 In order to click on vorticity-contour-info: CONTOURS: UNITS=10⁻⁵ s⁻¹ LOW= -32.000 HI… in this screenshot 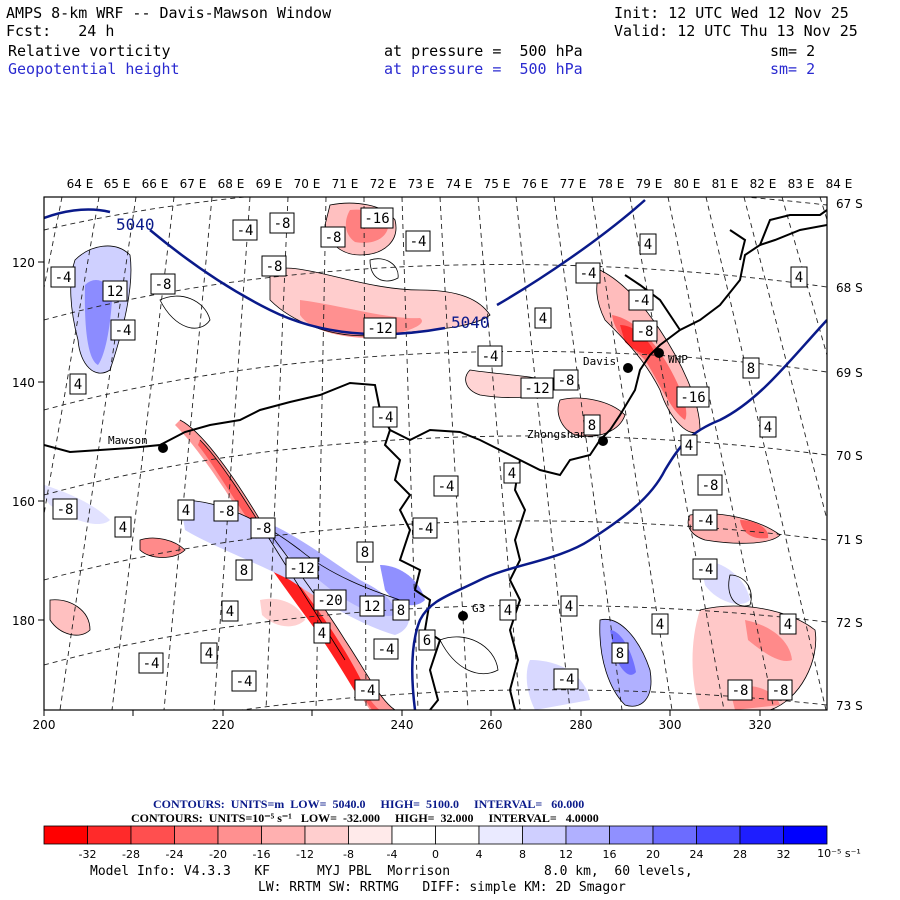, I will do `click(365, 818)`.